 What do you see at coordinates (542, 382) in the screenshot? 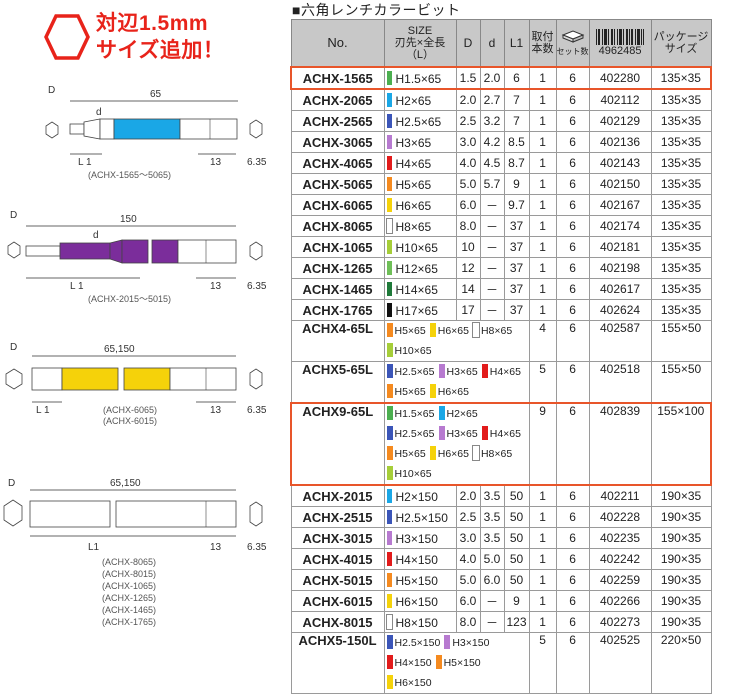
I see `cell-mount: 5` at bounding box center [542, 382].